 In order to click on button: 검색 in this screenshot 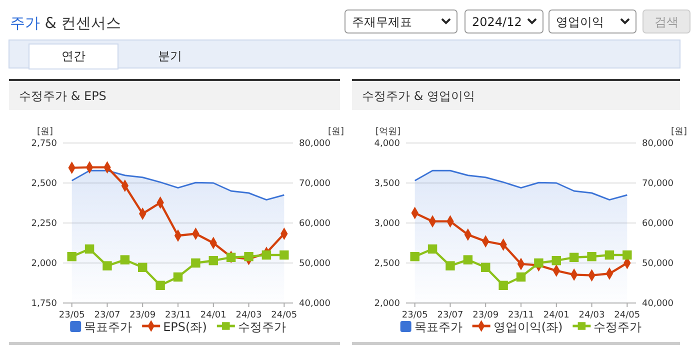, I will do `click(666, 22)`.